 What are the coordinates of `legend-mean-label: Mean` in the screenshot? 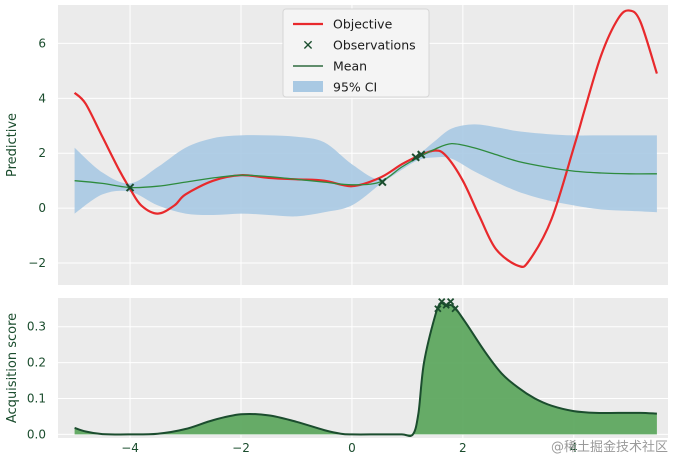 It's located at (350, 66).